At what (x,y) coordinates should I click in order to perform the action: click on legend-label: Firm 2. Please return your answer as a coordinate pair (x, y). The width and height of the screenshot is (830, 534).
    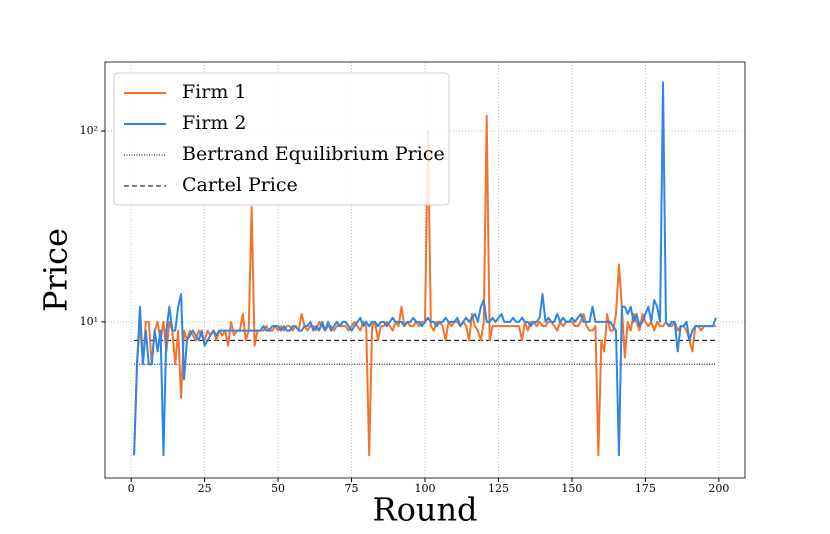
    Looking at the image, I should click on (214, 123).